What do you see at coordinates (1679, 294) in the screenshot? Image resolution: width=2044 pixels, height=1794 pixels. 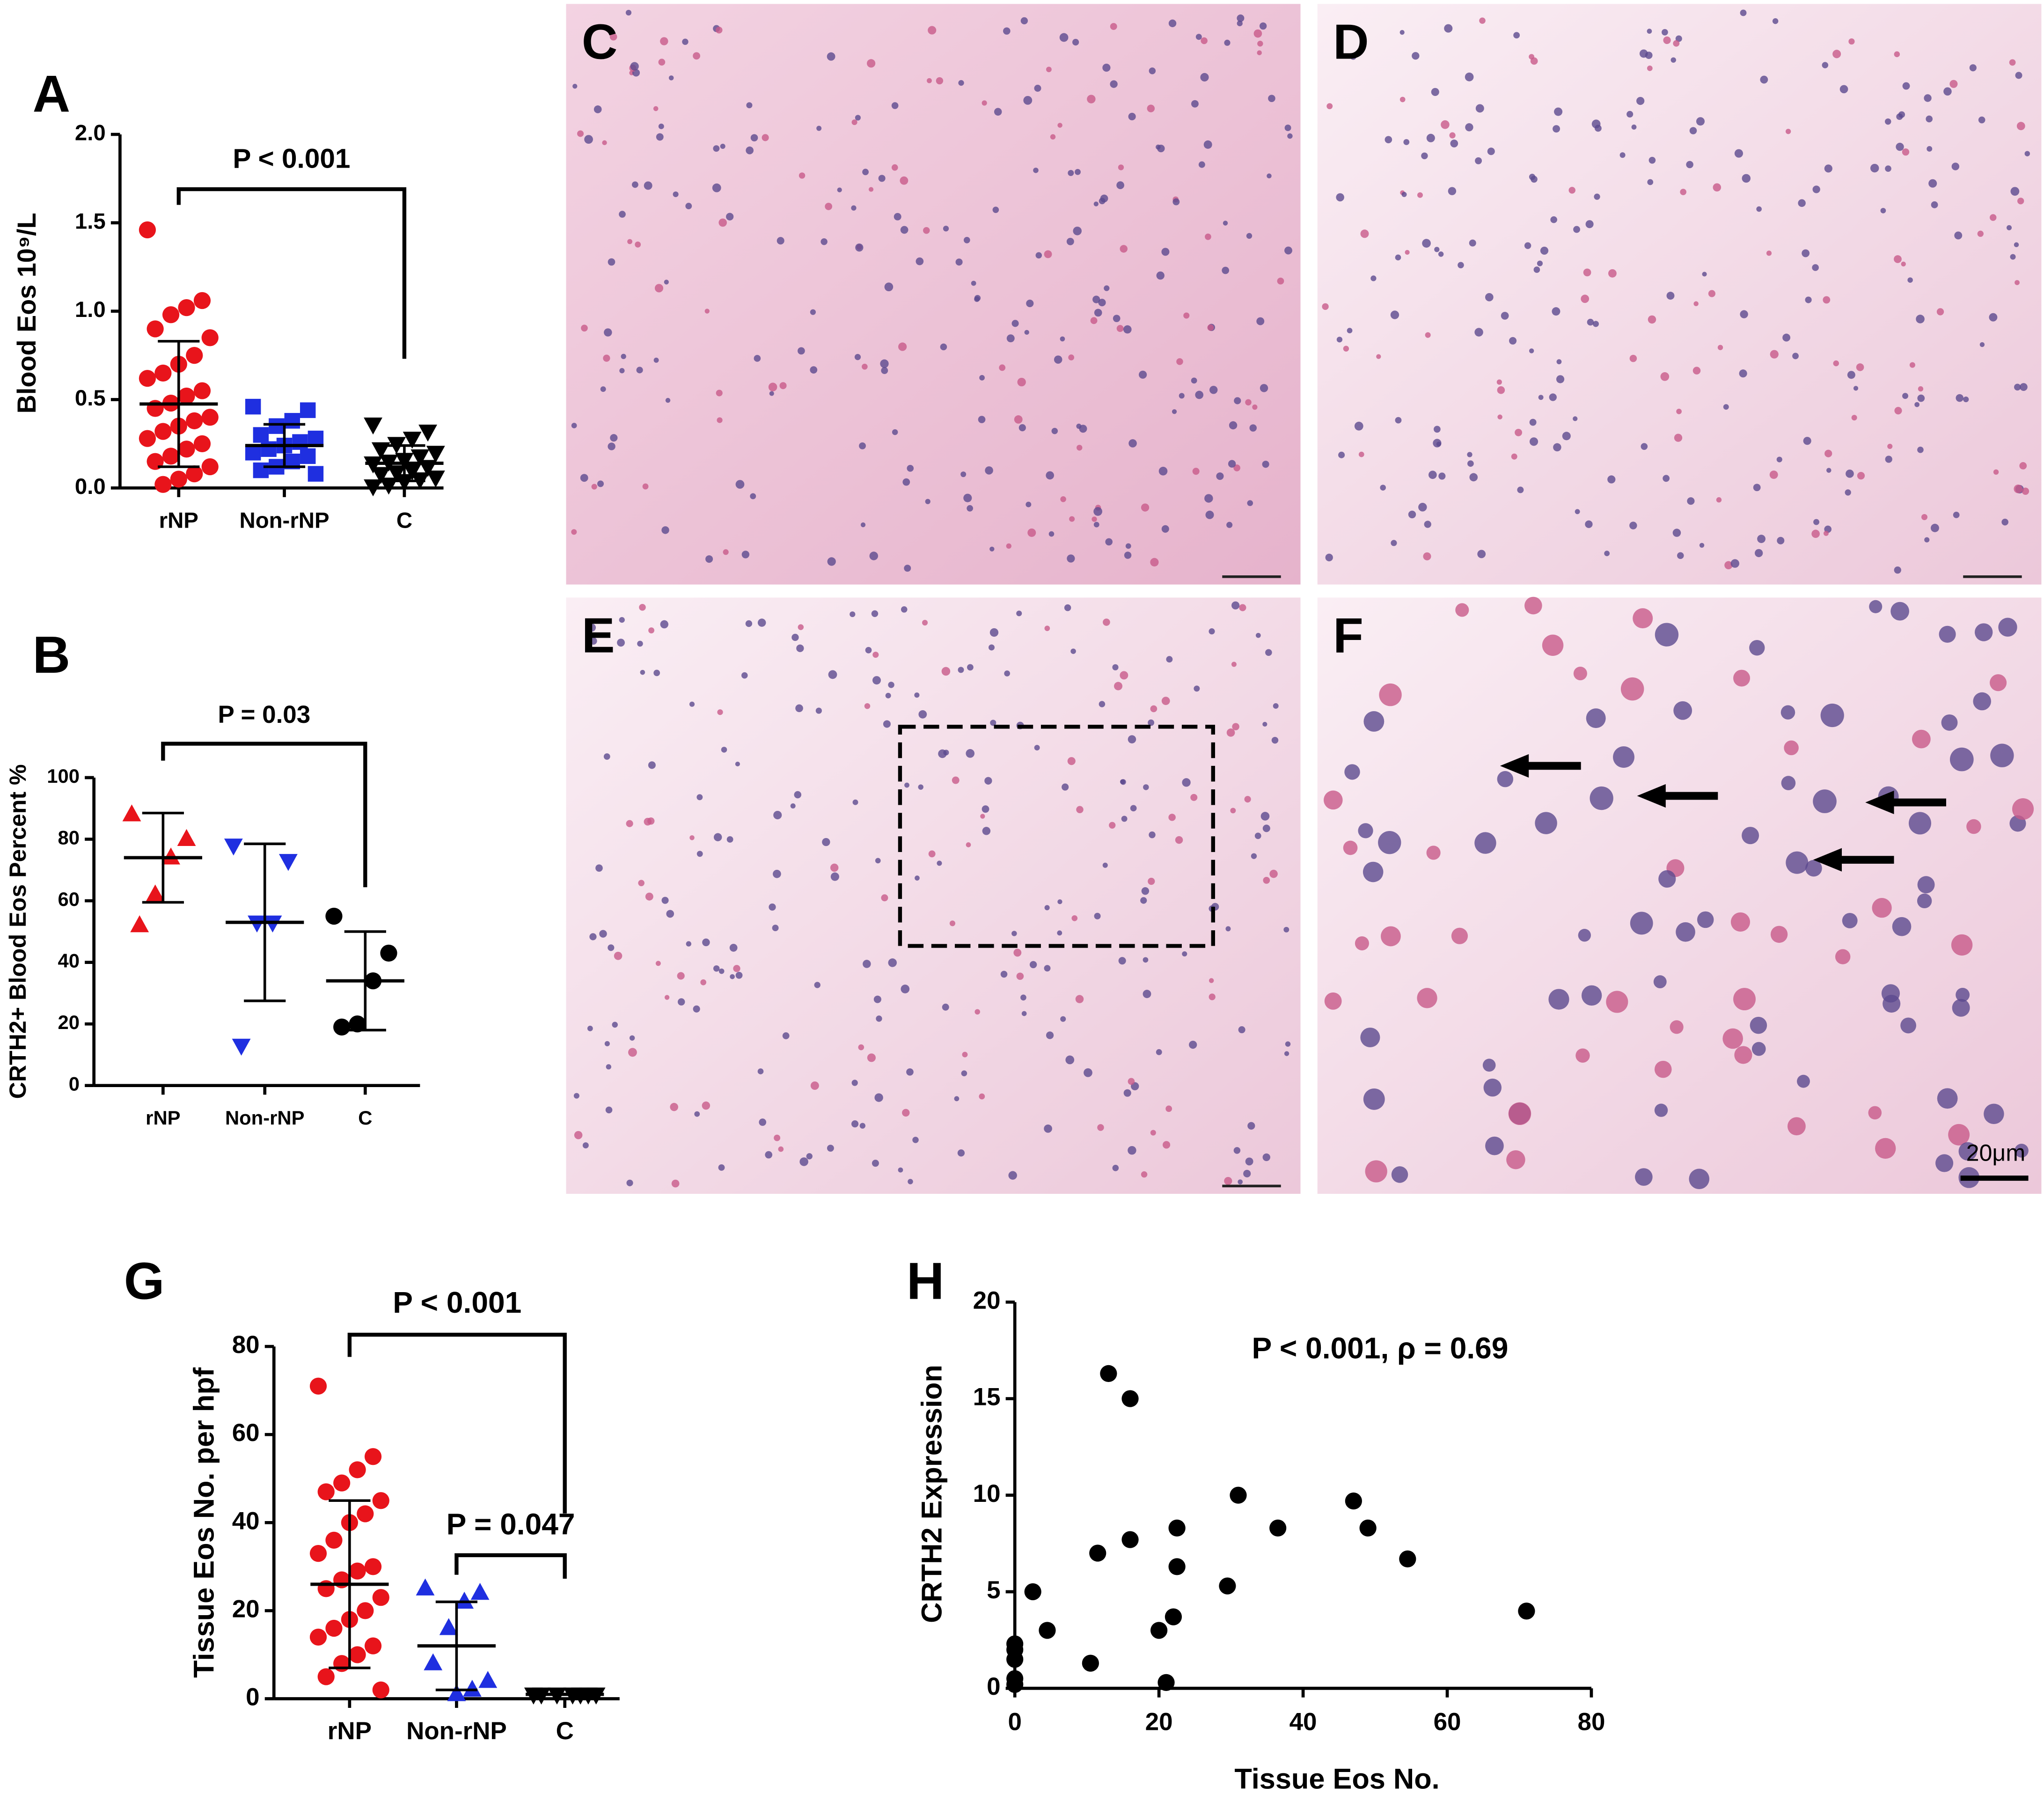 I see `image-background` at bounding box center [1679, 294].